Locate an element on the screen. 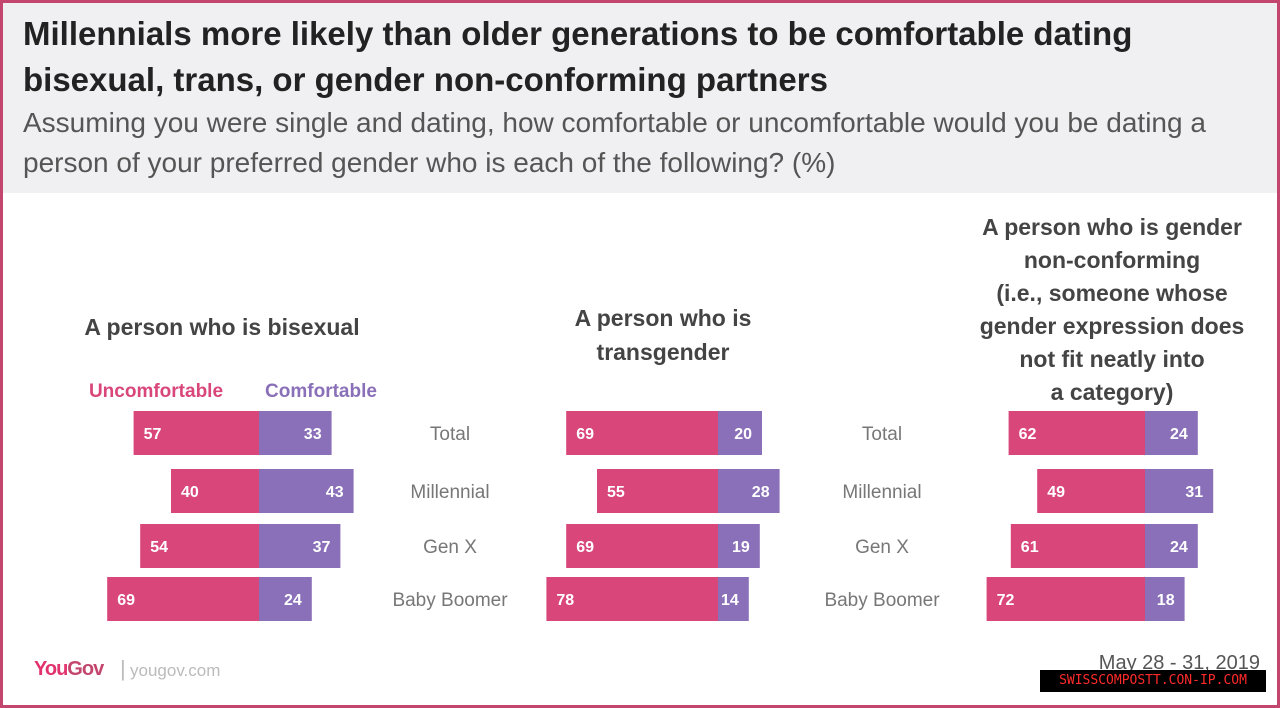 Image resolution: width=1280 pixels, height=708 pixels. panel-title-3-line-1: A person who is gender is located at coordinates (1112, 227).